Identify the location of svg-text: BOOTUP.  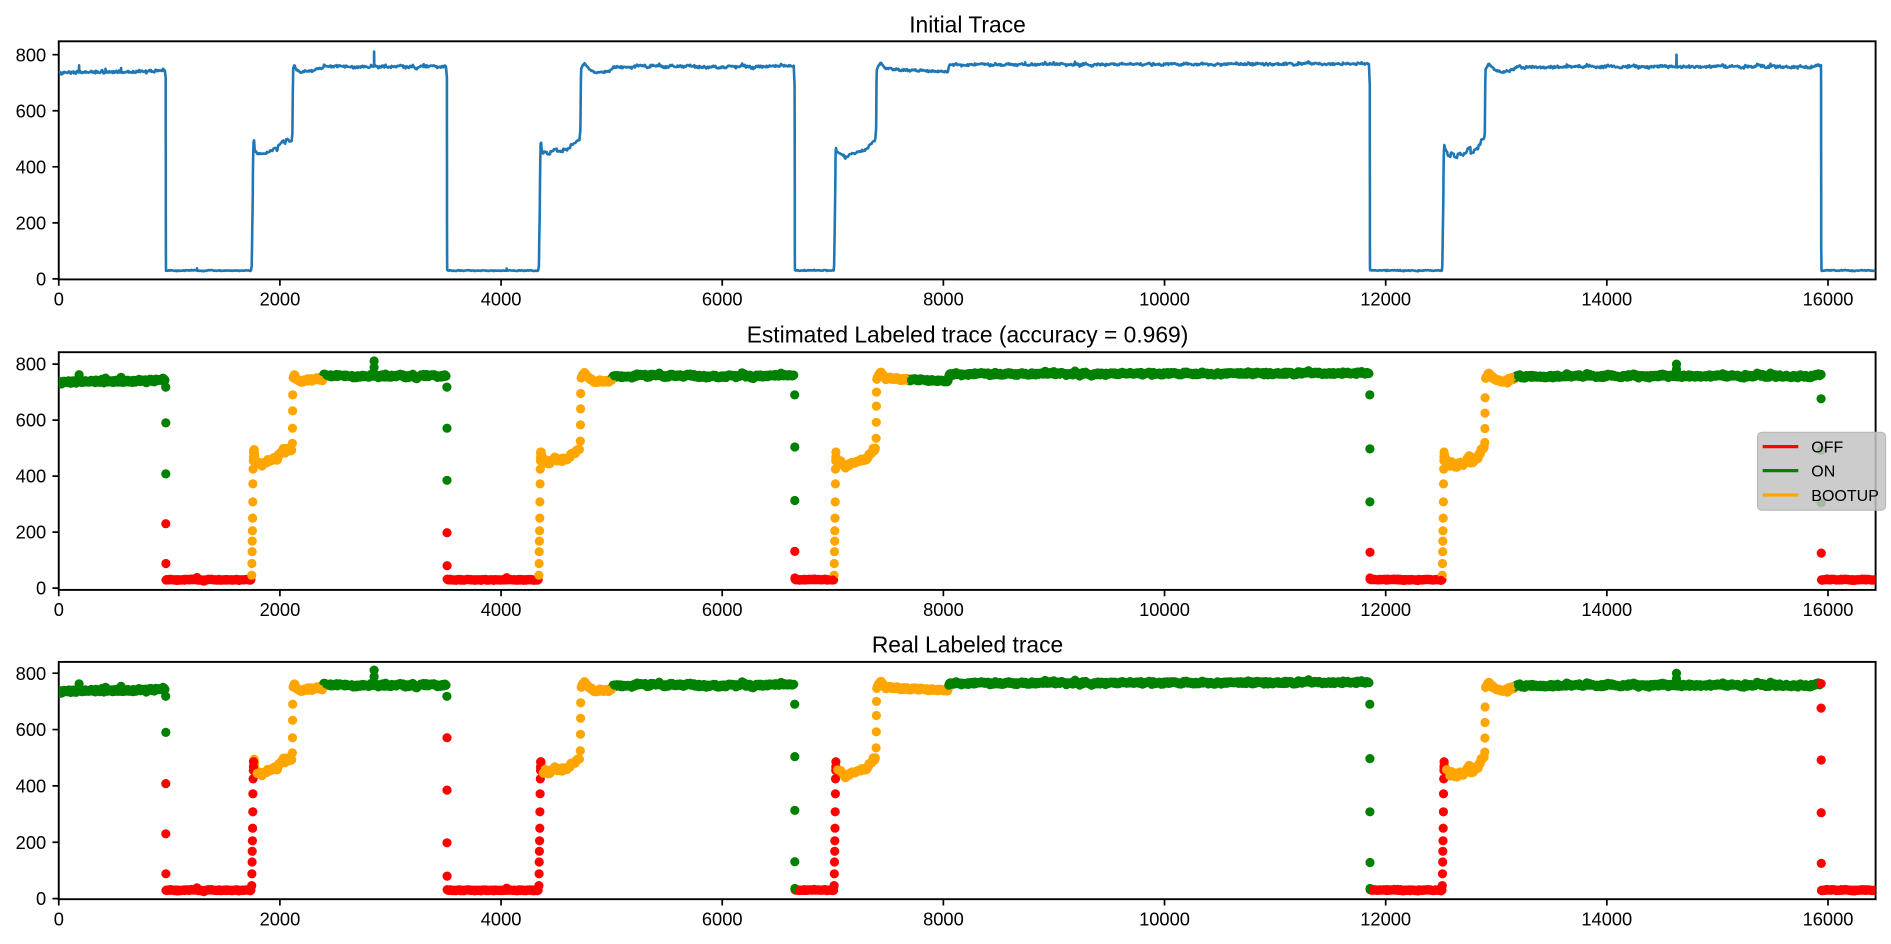
(1845, 496).